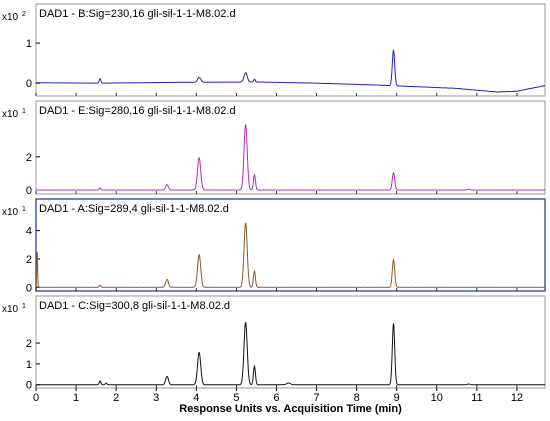 Image resolution: width=550 pixels, height=421 pixels. What do you see at coordinates (236, 398) in the screenshot?
I see `x-tick-label: 5` at bounding box center [236, 398].